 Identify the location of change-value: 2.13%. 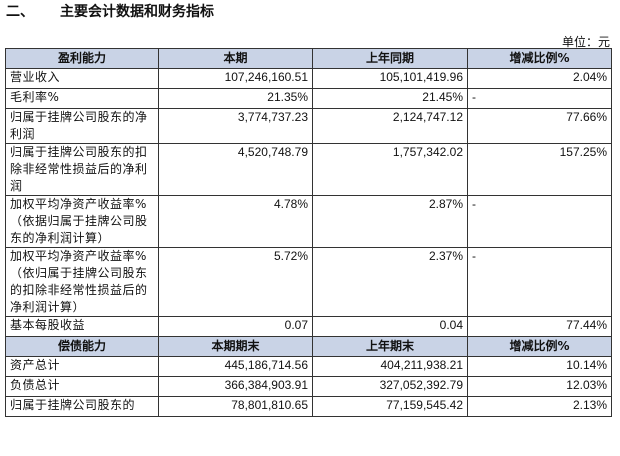
(539, 406).